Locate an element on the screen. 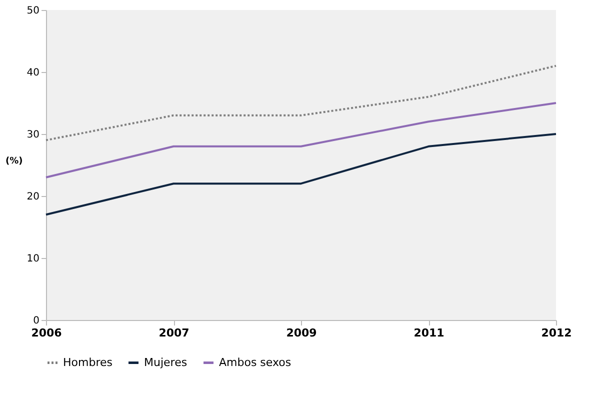  y-tick-label: 30 is located at coordinates (33, 135).